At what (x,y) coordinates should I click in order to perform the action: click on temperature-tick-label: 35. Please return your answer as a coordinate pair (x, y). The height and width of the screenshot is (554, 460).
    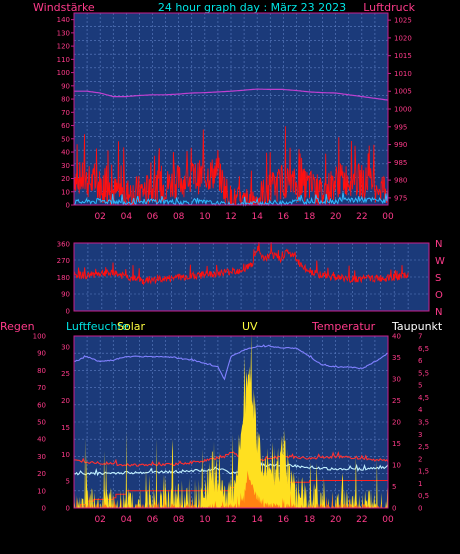
    Looking at the image, I should click on (396, 358).